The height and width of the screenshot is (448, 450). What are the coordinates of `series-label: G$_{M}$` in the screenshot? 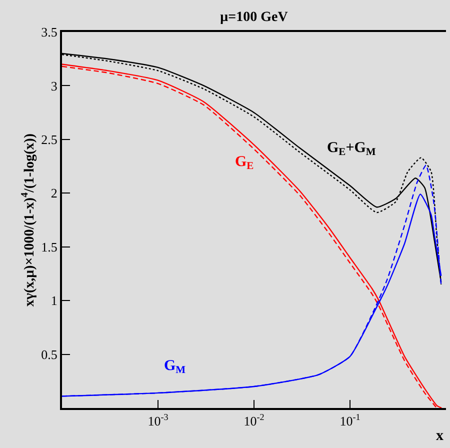 It's located at (175, 367).